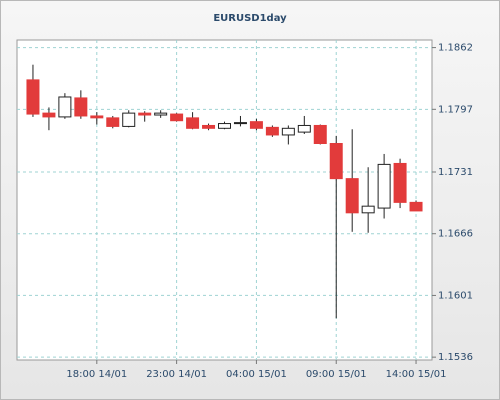 The image size is (500, 400). What do you see at coordinates (96, 374) in the screenshot?
I see `x-tick-label: 18:00 14/01` at bounding box center [96, 374].